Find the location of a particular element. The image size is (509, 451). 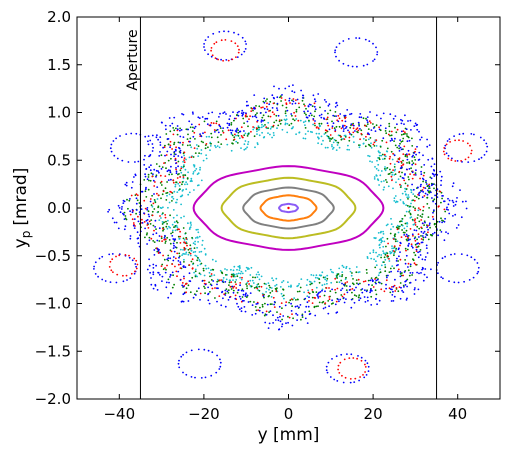

closed-orbit is located at coordinates (288, 208).